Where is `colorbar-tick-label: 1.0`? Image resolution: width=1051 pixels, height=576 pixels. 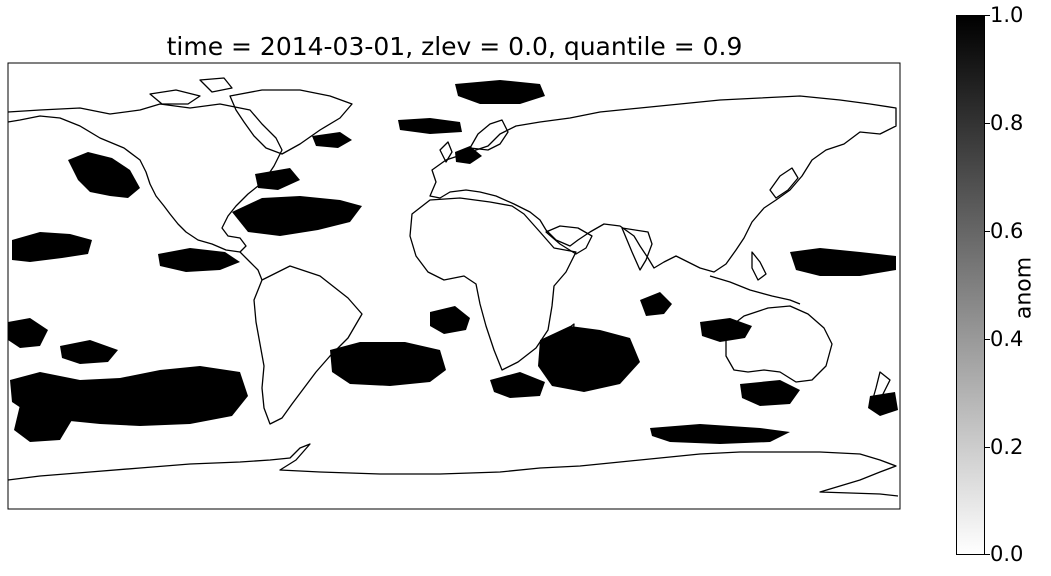
colorbar-tick-label: 1.0 is located at coordinates (1007, 15).